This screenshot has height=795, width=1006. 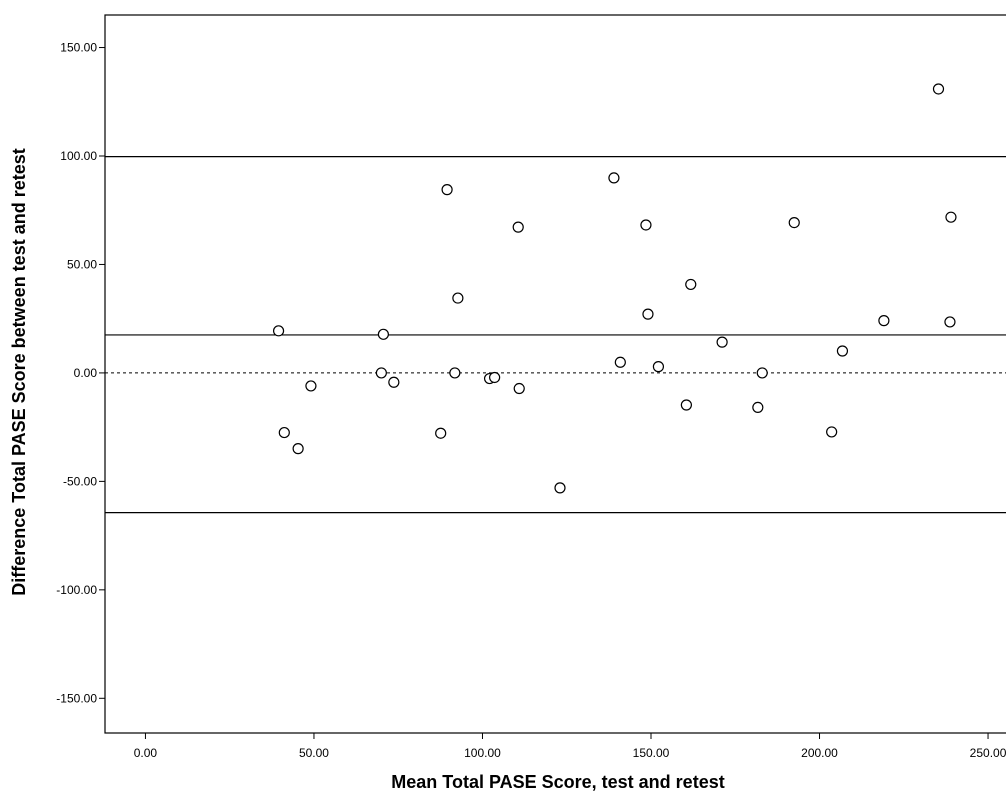 I want to click on y-tick-label: 0.00, so click(x=86, y=373).